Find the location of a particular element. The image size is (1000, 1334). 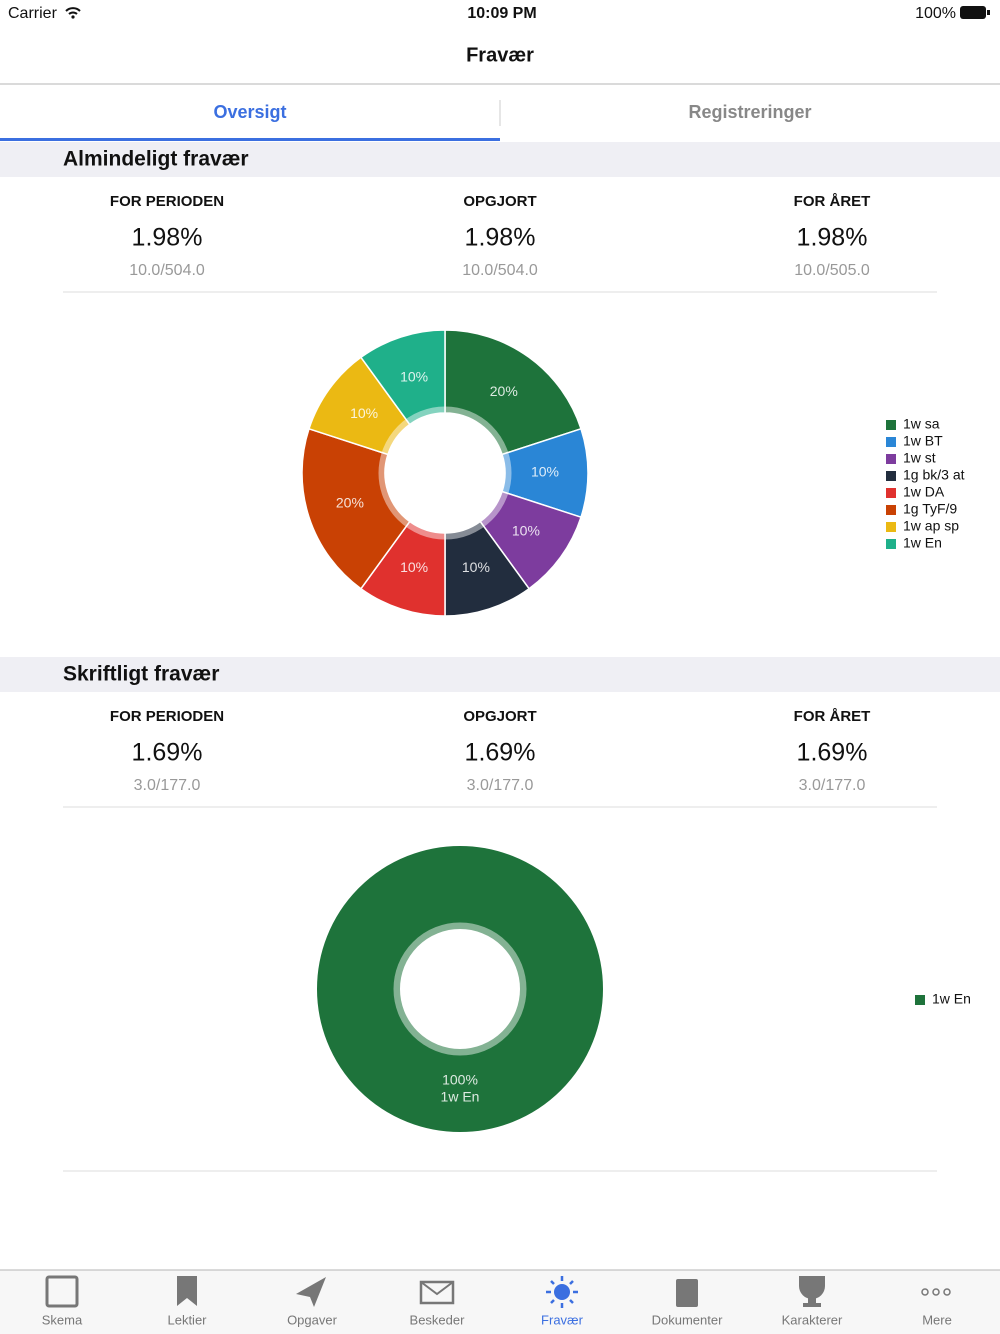

carrier: Carrier is located at coordinates (33, 13).